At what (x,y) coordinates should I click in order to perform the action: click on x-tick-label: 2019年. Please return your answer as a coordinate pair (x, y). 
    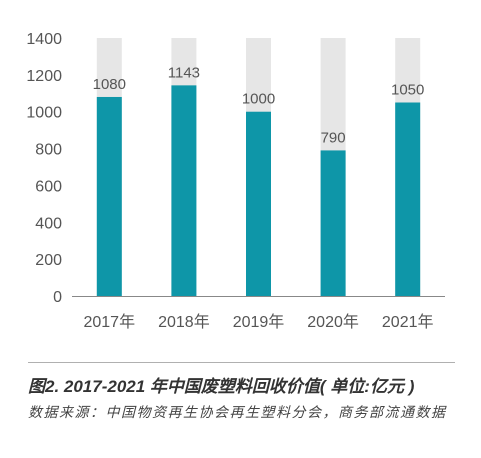
    Looking at the image, I should click on (259, 322).